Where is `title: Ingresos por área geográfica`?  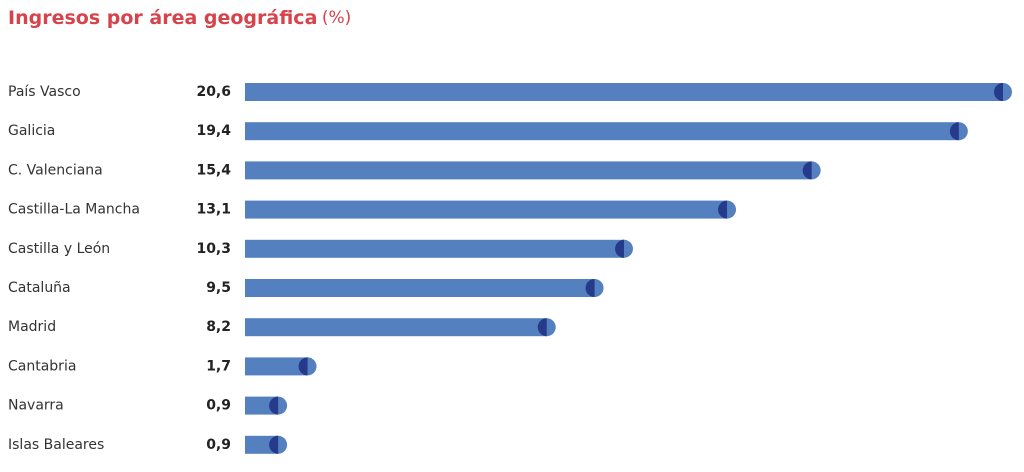 title: Ingresos por área geográfica is located at coordinates (162, 18).